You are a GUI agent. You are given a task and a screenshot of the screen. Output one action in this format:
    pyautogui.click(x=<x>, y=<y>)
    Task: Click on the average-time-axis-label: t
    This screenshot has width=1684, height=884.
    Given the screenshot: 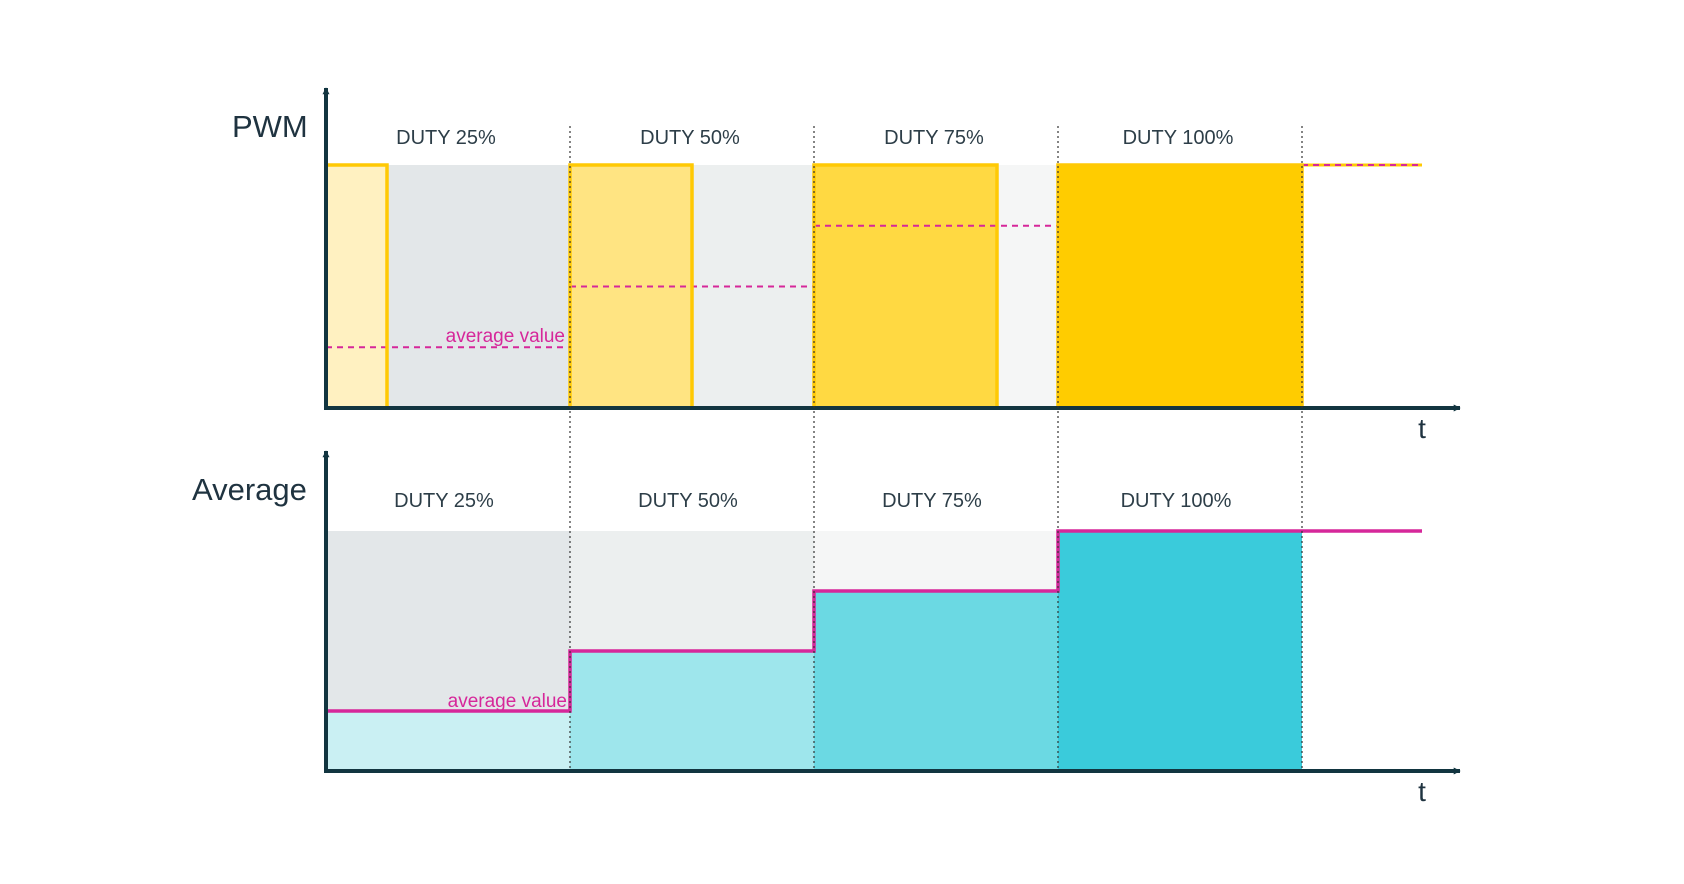 What is the action you would take?
    pyautogui.click(x=1422, y=791)
    